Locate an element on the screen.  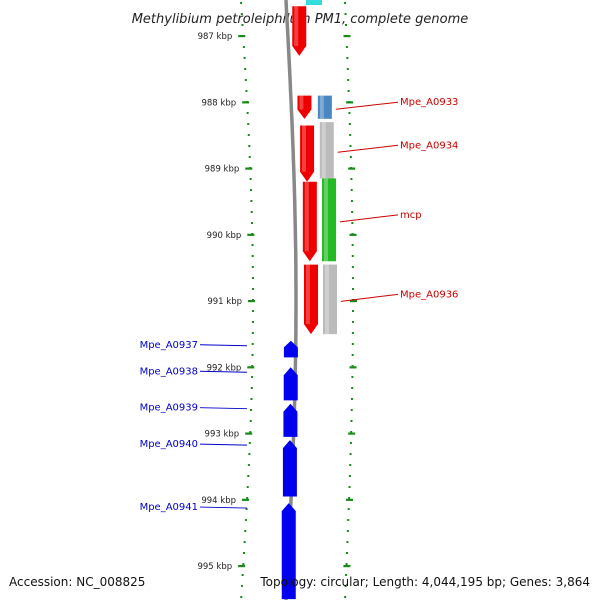
gene-label: Mpe_A0933 is located at coordinates (429, 102).